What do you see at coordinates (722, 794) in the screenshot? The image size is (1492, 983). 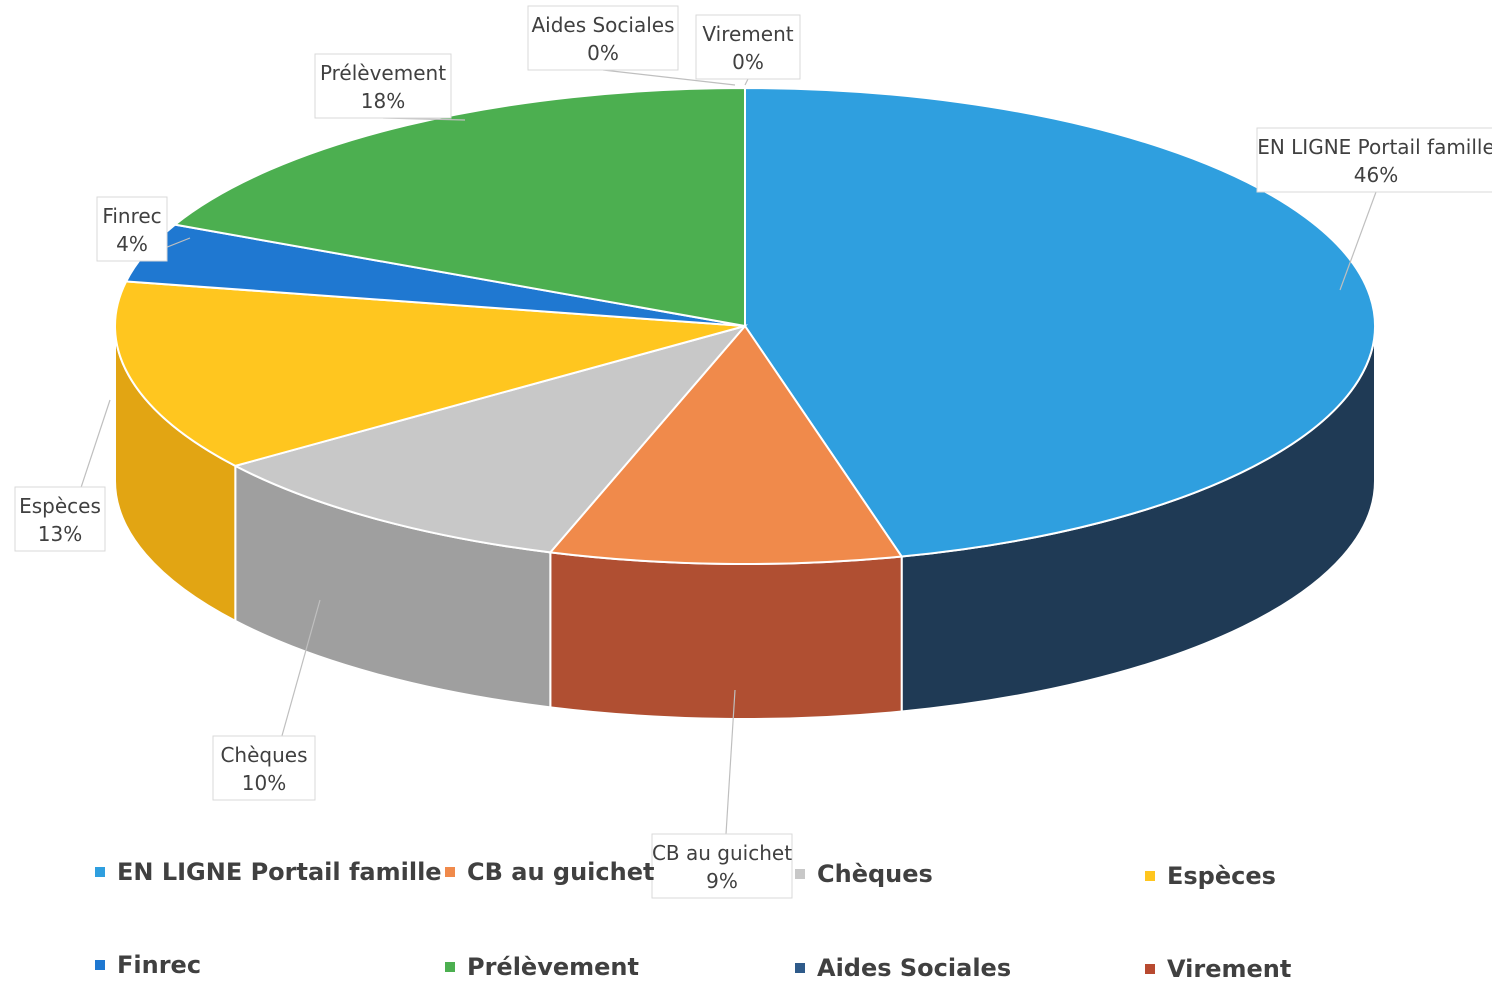 I see `data-label-cb-au-guichet: CB au guichet 9%` at bounding box center [722, 794].